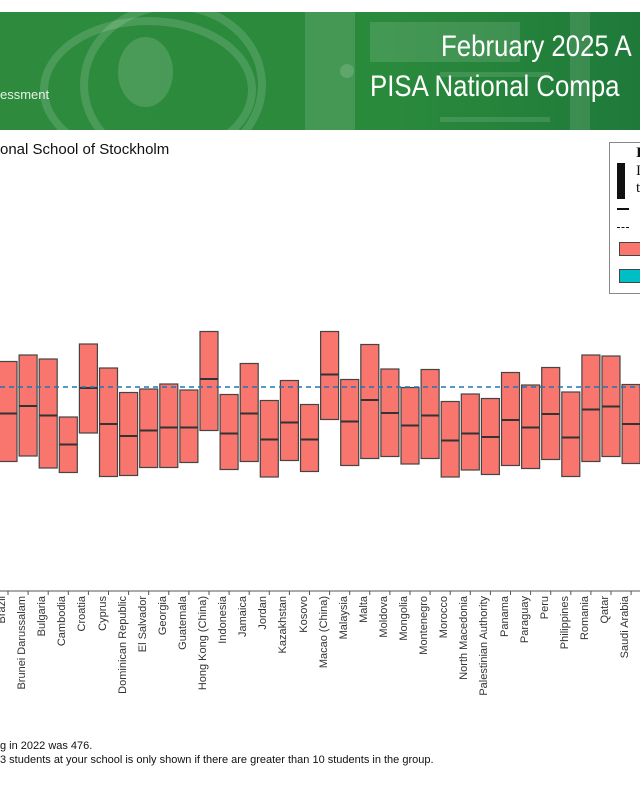  Describe the element at coordinates (638, 171) in the screenshot. I see `legend-text: I` at that location.